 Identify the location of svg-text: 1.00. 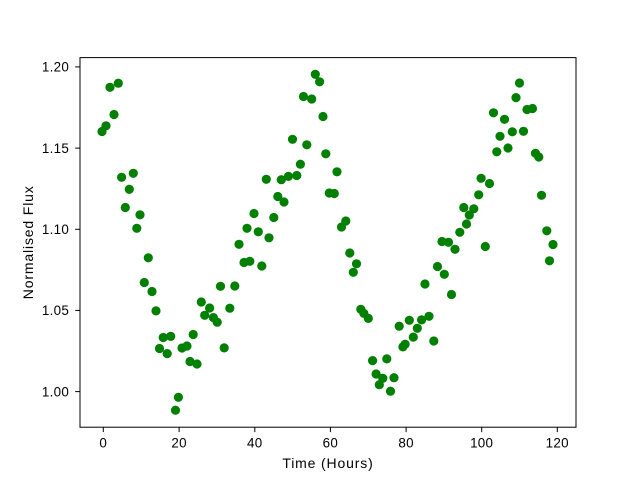
(55, 391).